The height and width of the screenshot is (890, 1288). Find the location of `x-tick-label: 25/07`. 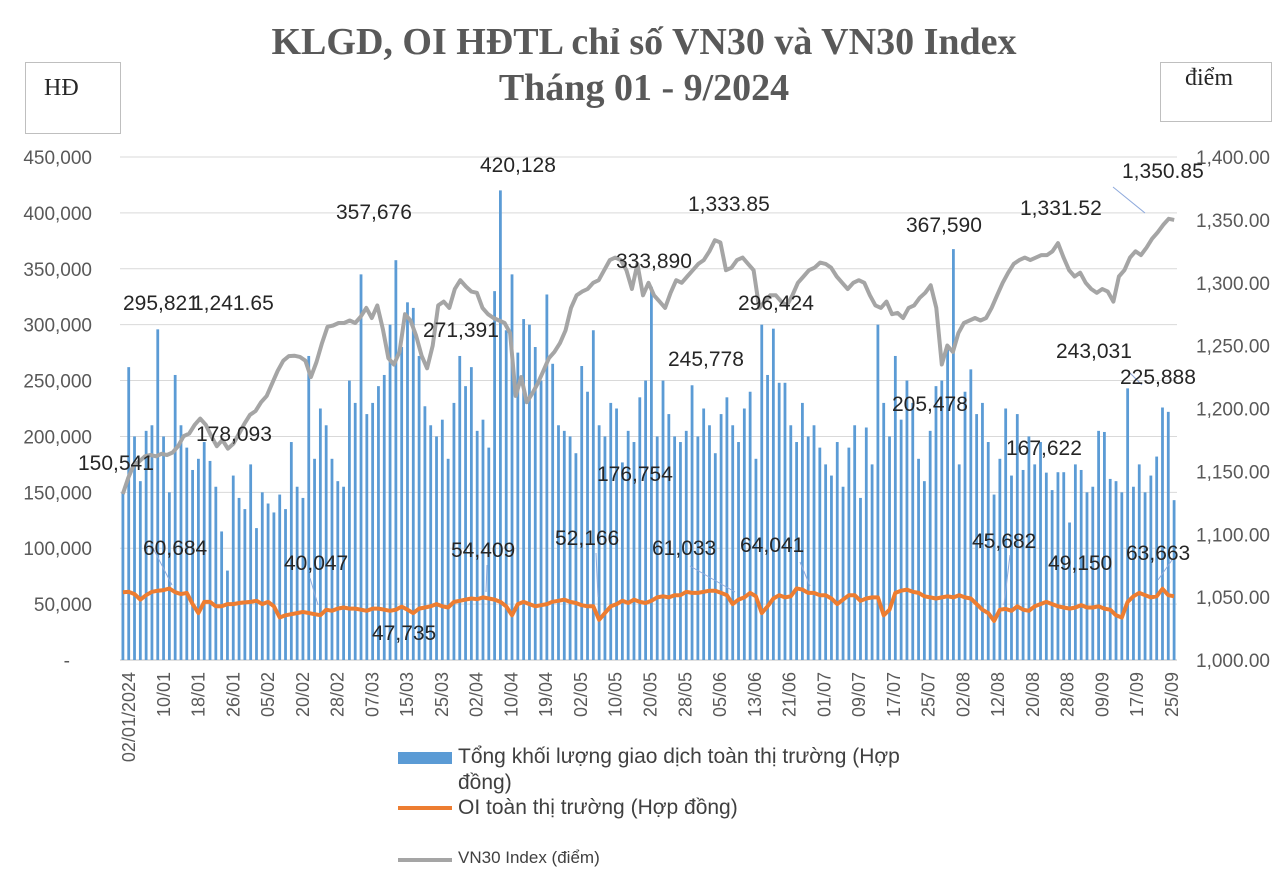

x-tick-label: 25/07 is located at coordinates (929, 694).